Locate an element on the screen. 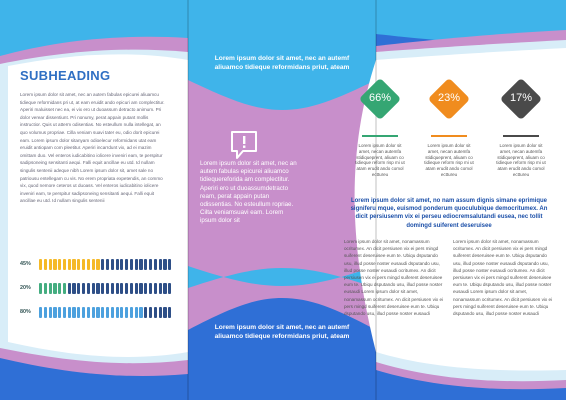 This screenshot has width=566, height=400. stat-value-3: 17% is located at coordinates (521, 98).